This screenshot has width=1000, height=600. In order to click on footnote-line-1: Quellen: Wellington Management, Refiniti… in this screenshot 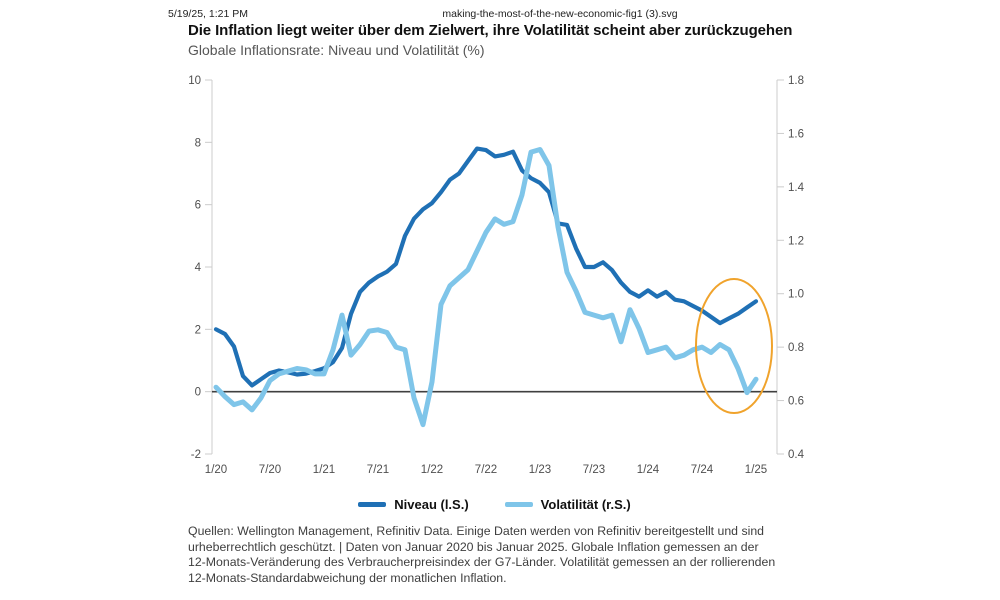, I will do `click(476, 531)`.